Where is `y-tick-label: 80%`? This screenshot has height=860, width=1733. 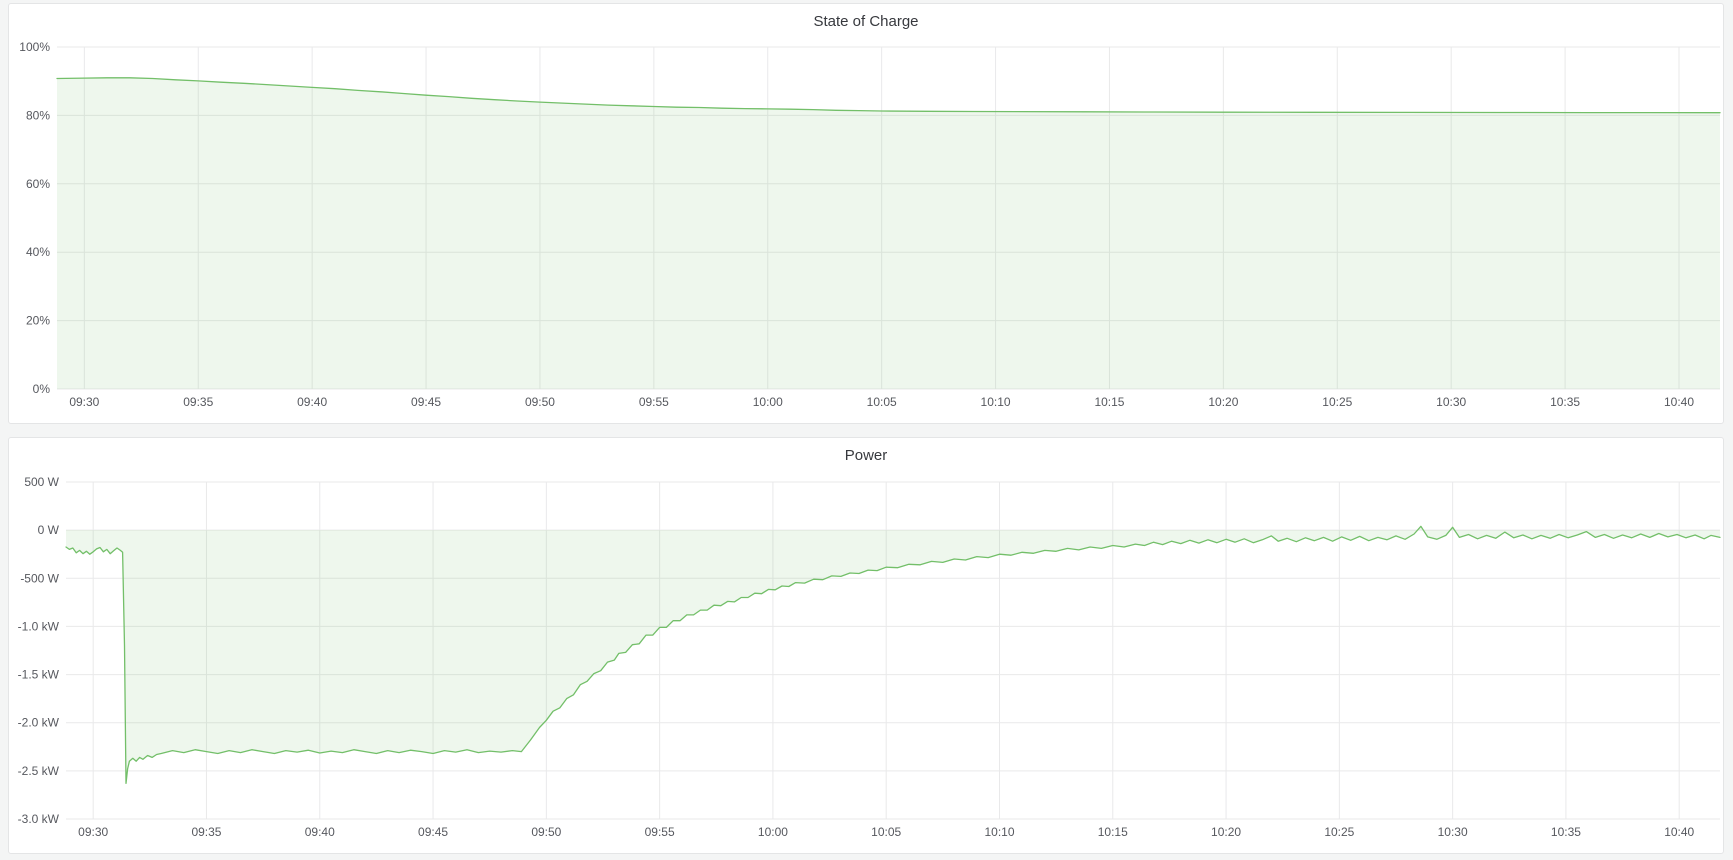
y-tick-label: 80% is located at coordinates (38, 115).